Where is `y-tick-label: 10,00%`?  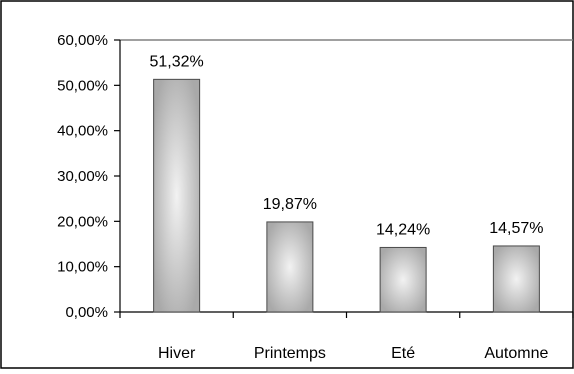 y-tick-label: 10,00% is located at coordinates (82, 267).